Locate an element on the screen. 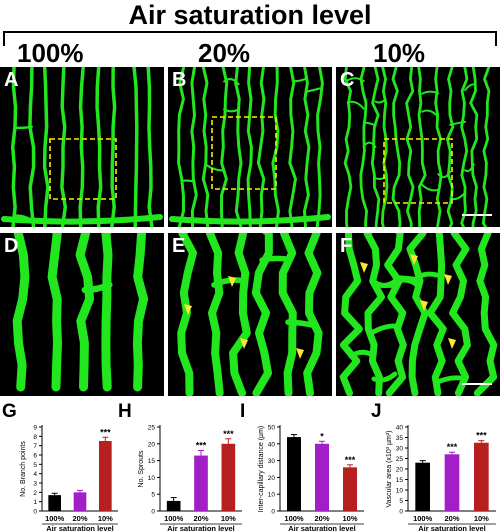 The image size is (500, 531). image-panel-f: F is located at coordinates (418, 314).